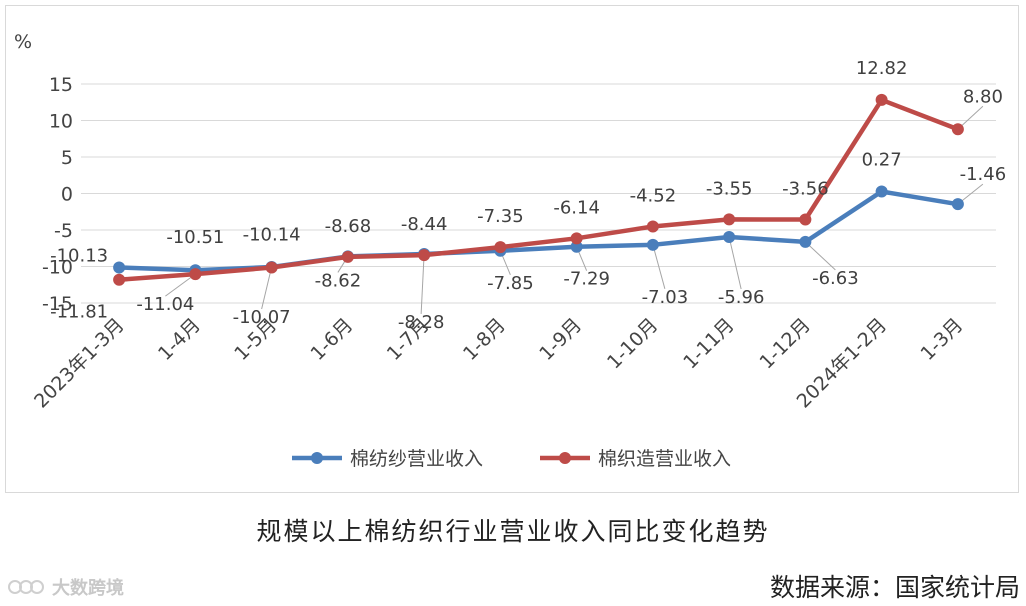 This screenshot has height=606, width=1026. Describe the element at coordinates (61, 122) in the screenshot. I see `y-tick-label: 10` at that location.